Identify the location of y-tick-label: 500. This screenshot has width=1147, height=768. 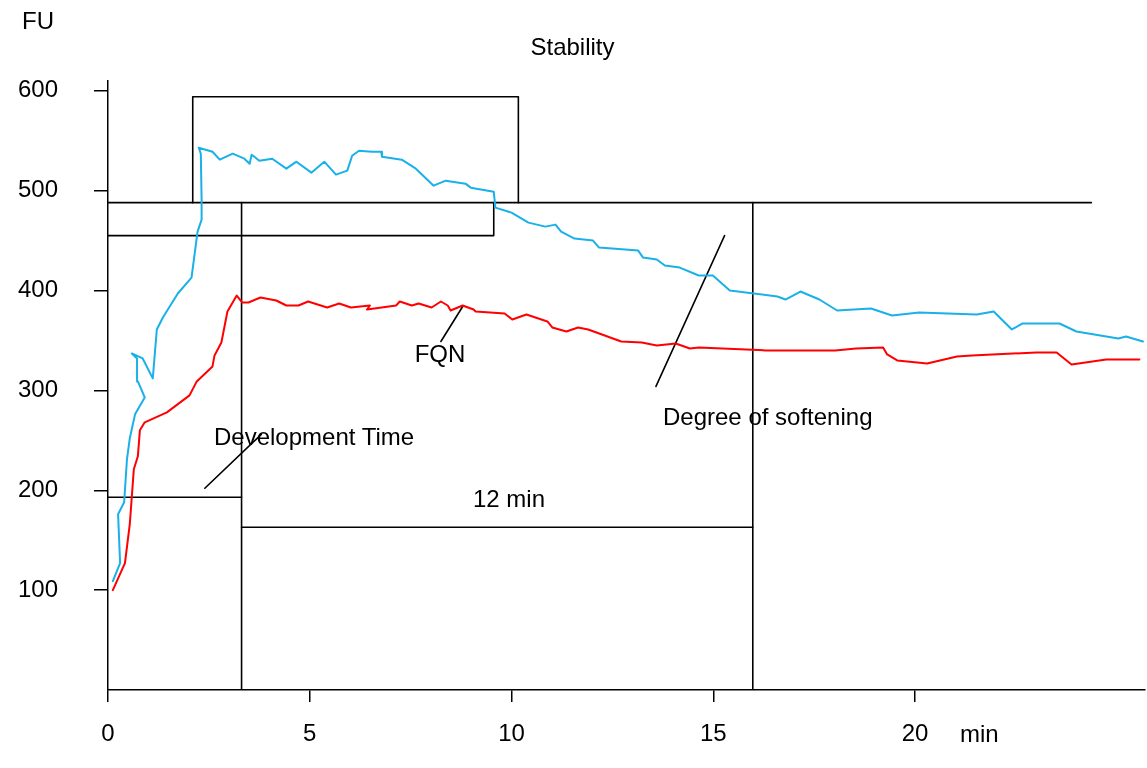
(37, 189).